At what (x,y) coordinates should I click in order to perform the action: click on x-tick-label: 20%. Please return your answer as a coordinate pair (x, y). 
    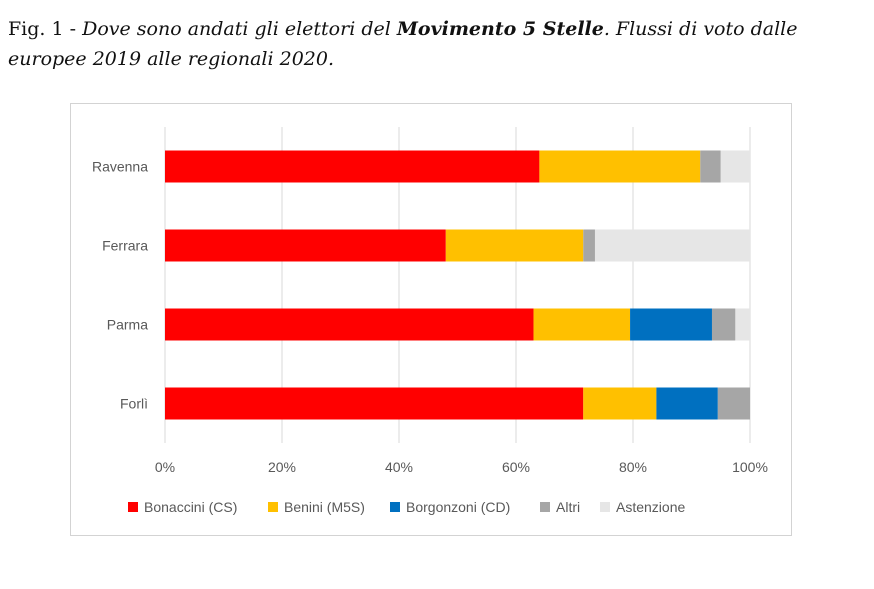
    Looking at the image, I should click on (282, 467).